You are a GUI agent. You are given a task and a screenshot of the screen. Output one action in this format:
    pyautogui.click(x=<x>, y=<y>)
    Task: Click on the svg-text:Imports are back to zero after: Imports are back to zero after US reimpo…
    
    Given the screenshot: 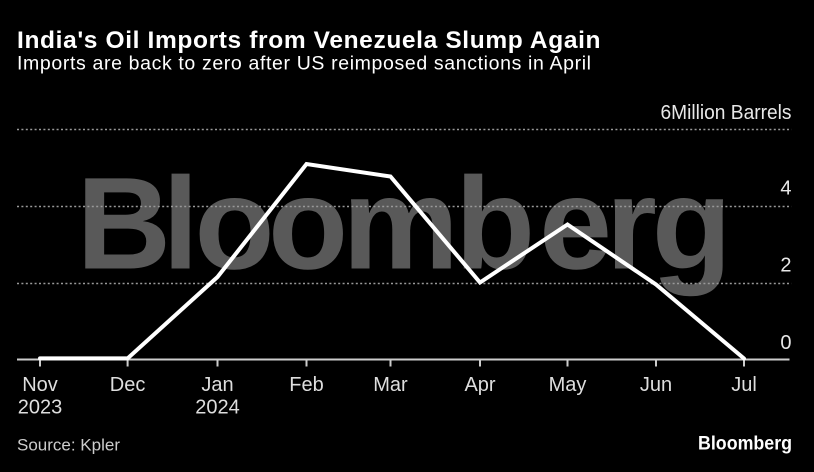 What is the action you would take?
    pyautogui.click(x=304, y=64)
    